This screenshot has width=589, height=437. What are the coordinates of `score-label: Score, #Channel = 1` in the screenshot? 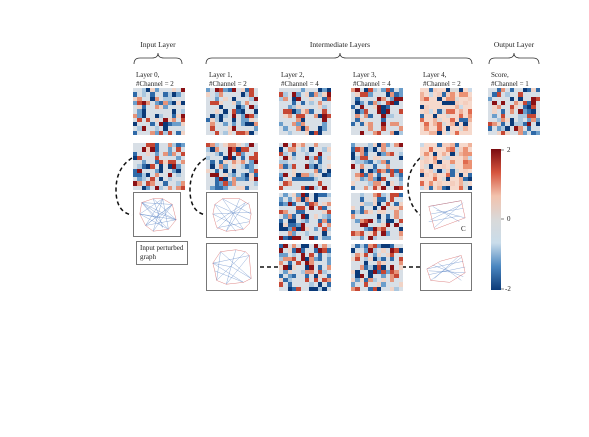 It's located at (510, 79).